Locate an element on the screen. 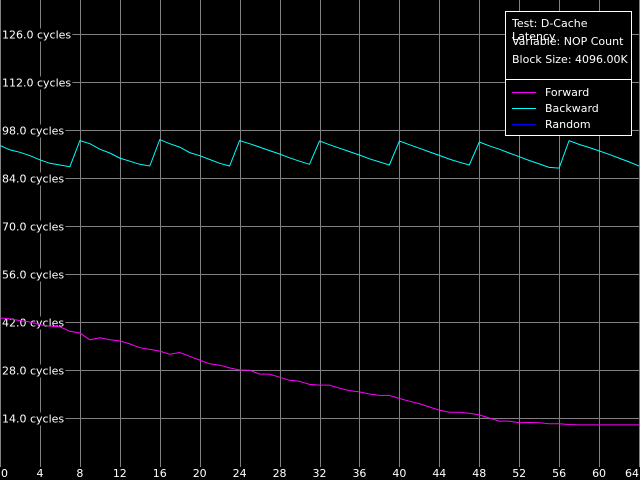 This screenshot has width=640, height=480. x-tick-label: 8 is located at coordinates (79, 473).